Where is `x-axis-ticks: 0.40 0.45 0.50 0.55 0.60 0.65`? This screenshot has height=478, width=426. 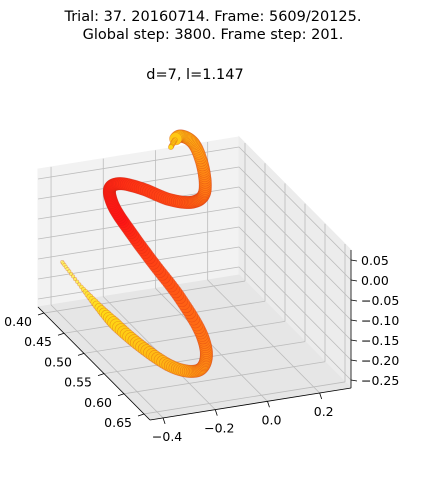 x-axis-ticks: 0.40 0.45 0.50 0.55 0.60 0.65 is located at coordinates (74, 371).